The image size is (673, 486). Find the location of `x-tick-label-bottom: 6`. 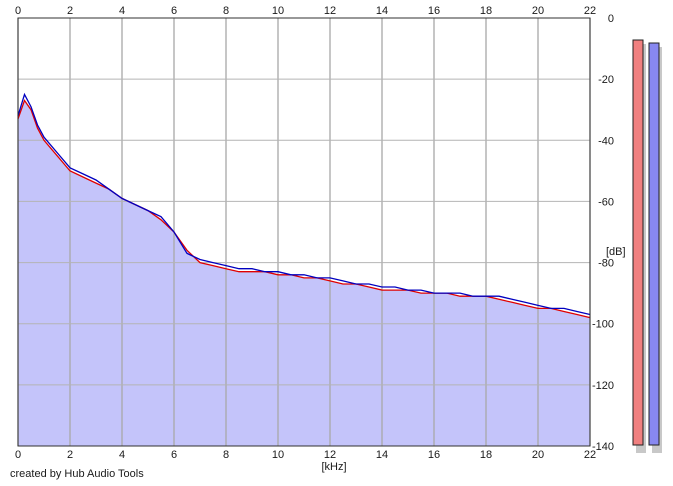

x-tick-label-bottom: 6 is located at coordinates (174, 455).